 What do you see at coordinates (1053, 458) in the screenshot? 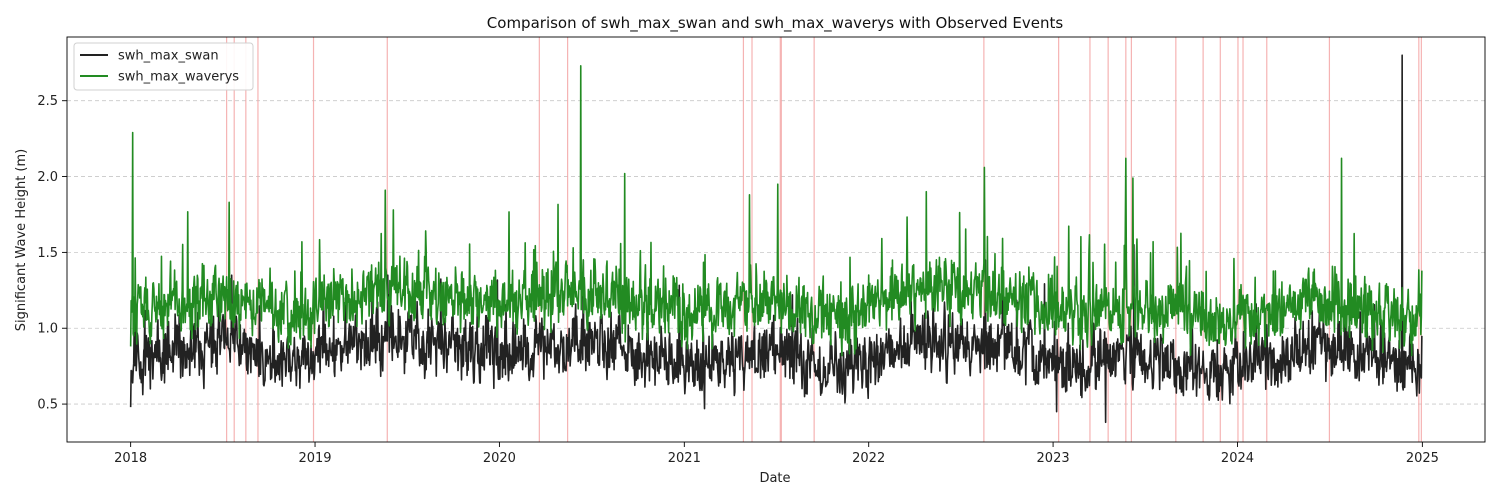
I see `x-tick-label-5: 2023` at bounding box center [1053, 458].